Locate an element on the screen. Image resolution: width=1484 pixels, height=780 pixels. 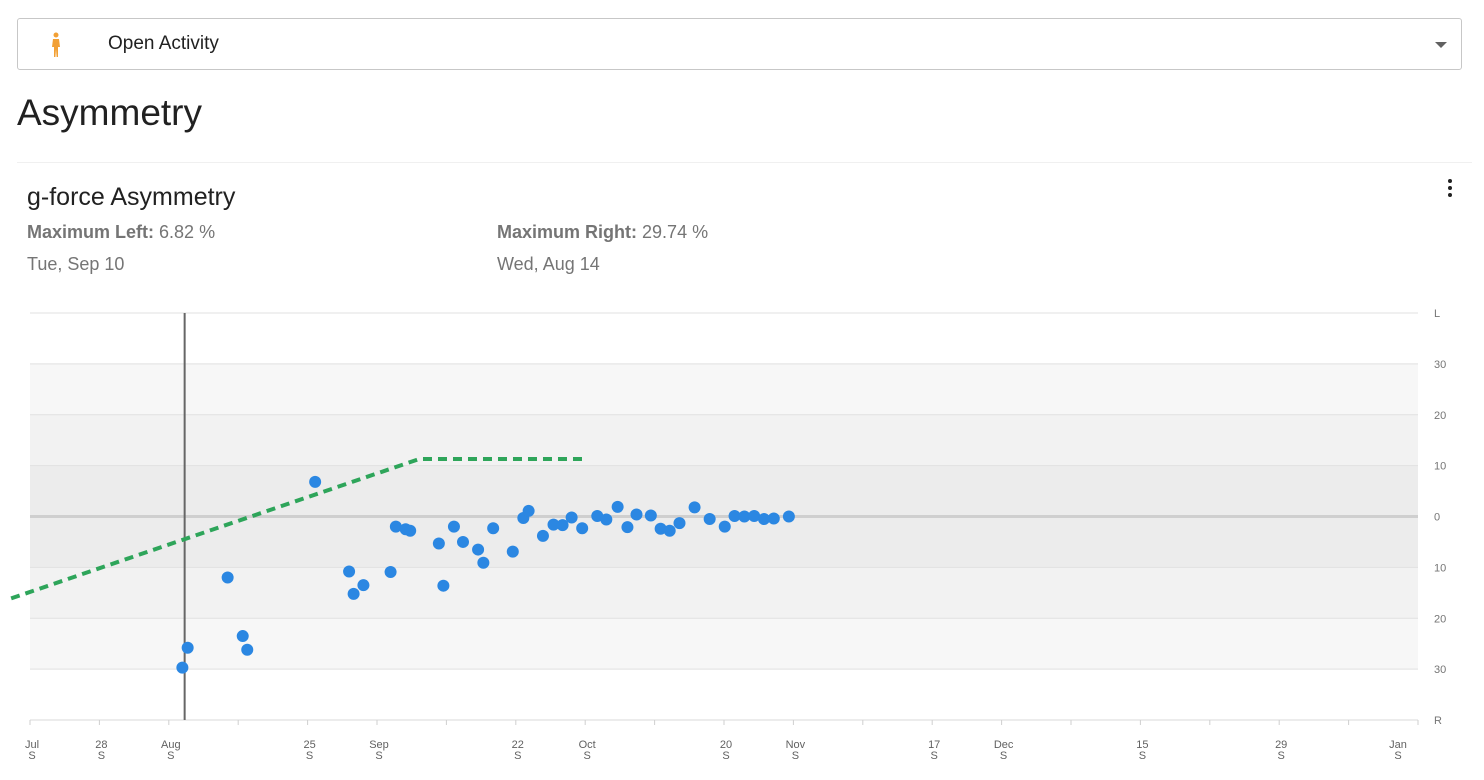
y-tick-label: 0 is located at coordinates (1437, 518).